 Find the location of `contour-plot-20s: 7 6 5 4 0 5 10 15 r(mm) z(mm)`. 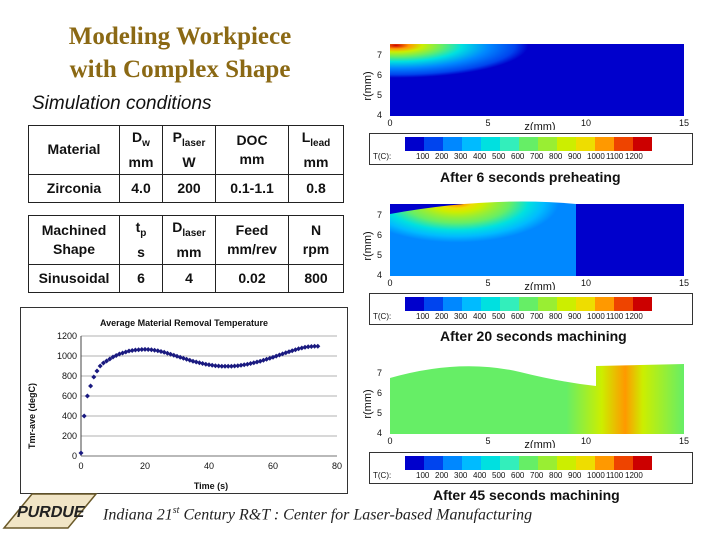

contour-plot-20s: 7 6 5 4 0 5 10 15 r(mm) z(mm) is located at coordinates (525, 245).